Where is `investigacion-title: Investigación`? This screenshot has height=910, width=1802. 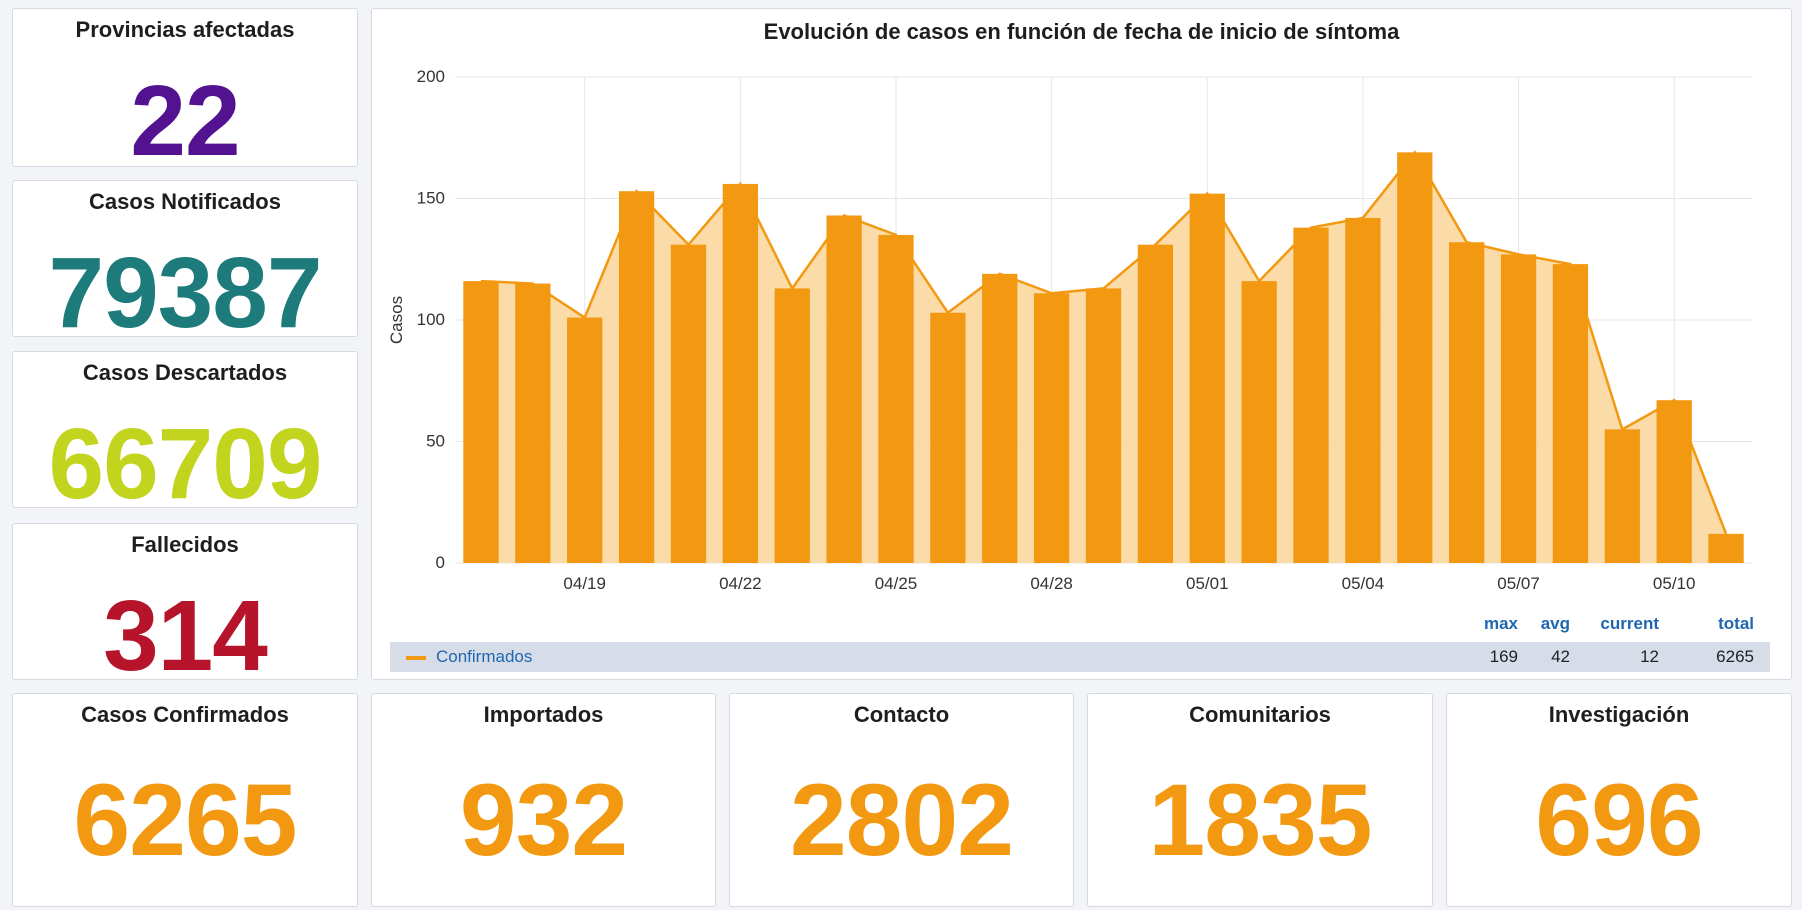
investigacion-title: Investigación is located at coordinates (1619, 714).